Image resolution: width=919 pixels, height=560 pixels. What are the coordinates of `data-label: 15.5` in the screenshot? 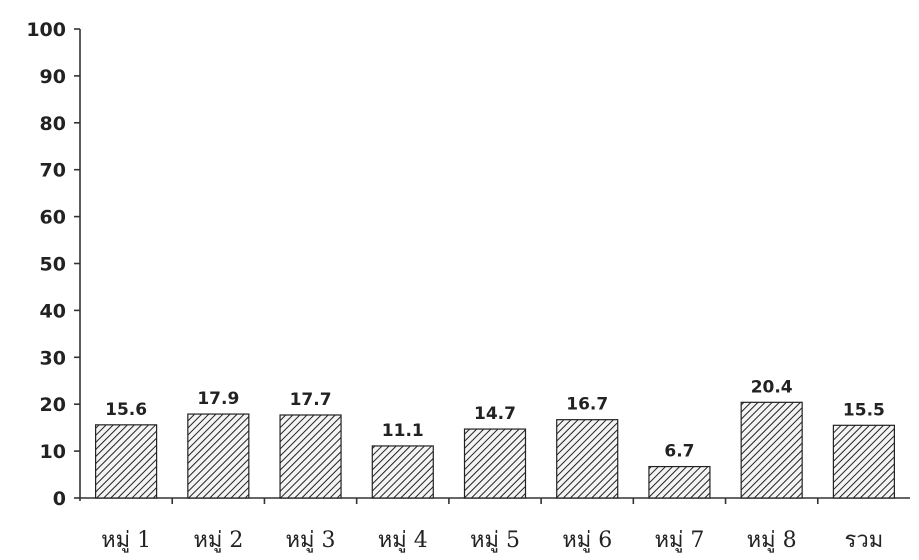 It's located at (864, 410).